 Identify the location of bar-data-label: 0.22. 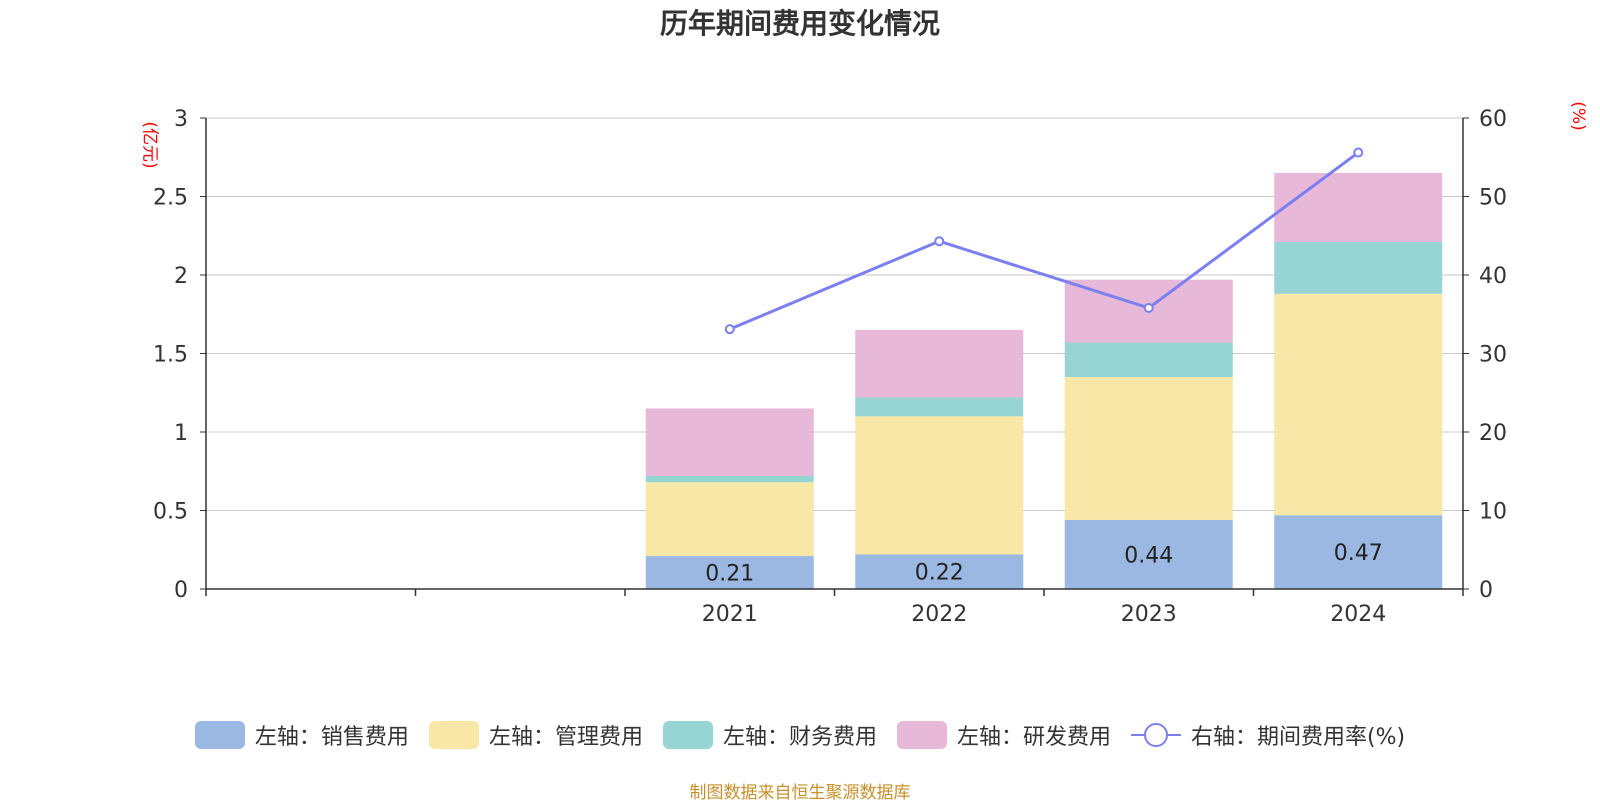
(939, 573).